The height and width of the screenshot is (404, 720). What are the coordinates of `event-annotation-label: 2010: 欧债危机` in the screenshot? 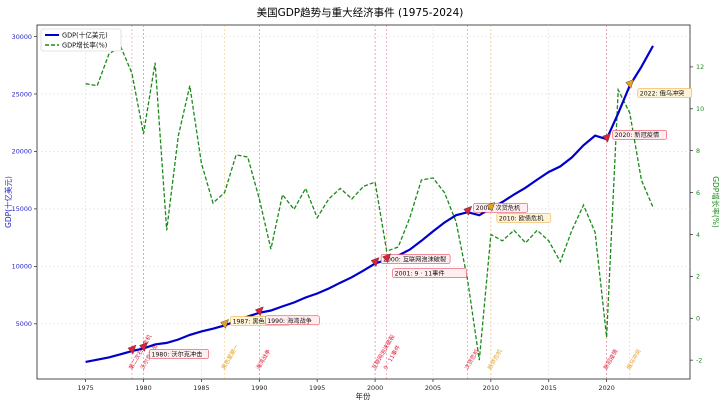 It's located at (521, 218).